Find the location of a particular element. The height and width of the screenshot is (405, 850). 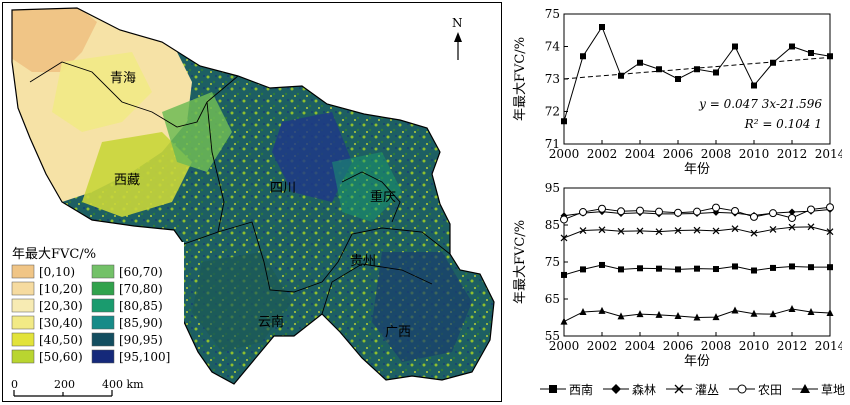

legend-item-shrub: 灌丛 is located at coordinates (692, 389).